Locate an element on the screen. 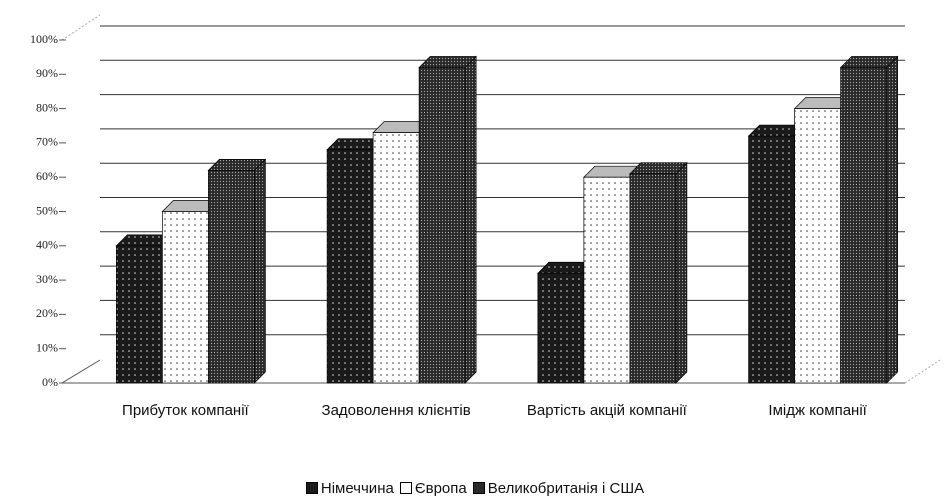 This screenshot has height=502, width=944. legend-label: Великобританія і США is located at coordinates (566, 488).